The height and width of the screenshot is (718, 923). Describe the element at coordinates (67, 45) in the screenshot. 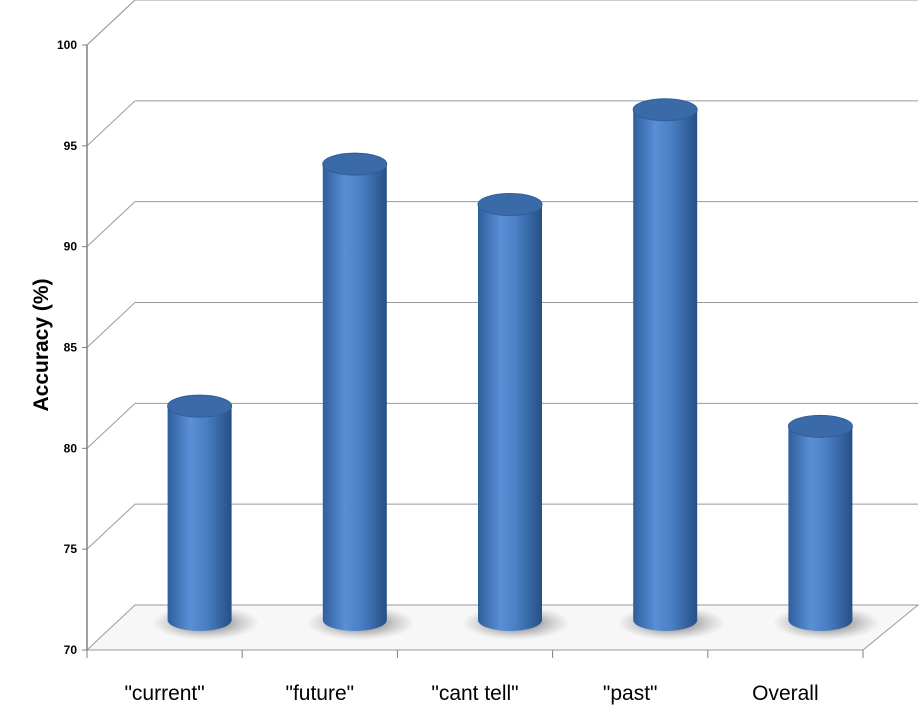

I see `y-tick-label: 100` at that location.